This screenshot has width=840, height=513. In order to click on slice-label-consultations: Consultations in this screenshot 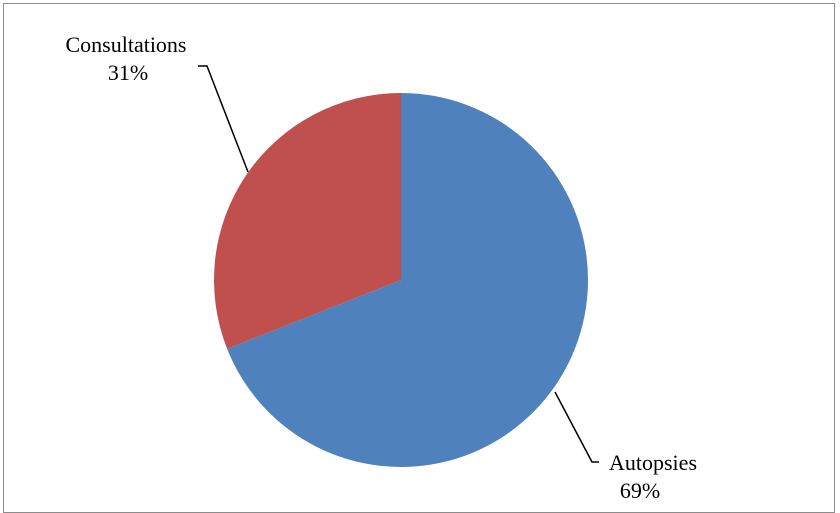, I will do `click(125, 44)`.